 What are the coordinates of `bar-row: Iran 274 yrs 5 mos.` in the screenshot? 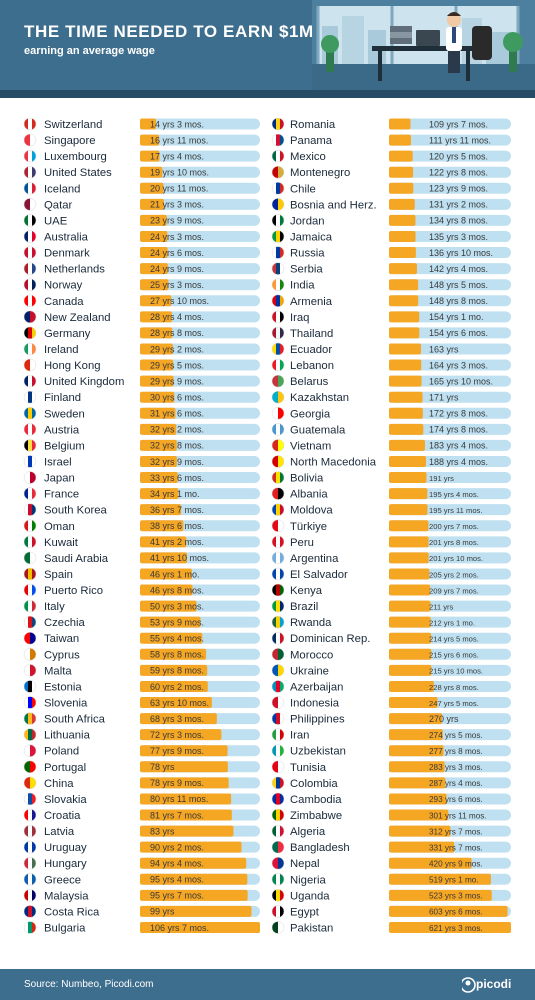 It's located at (391, 735).